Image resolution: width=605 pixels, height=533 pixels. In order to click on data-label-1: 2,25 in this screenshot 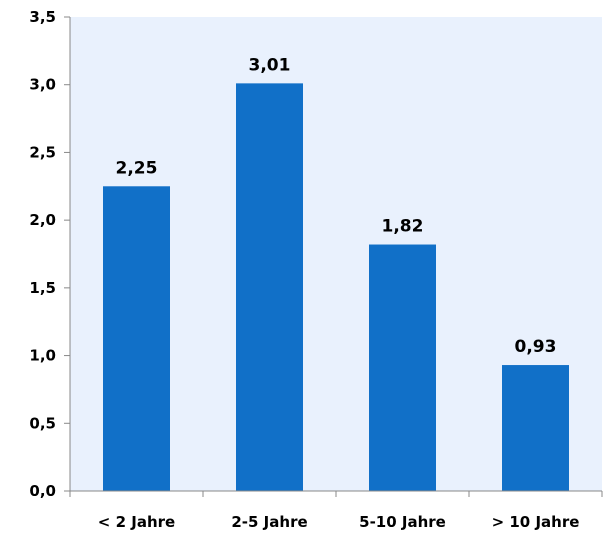, I will do `click(137, 168)`.